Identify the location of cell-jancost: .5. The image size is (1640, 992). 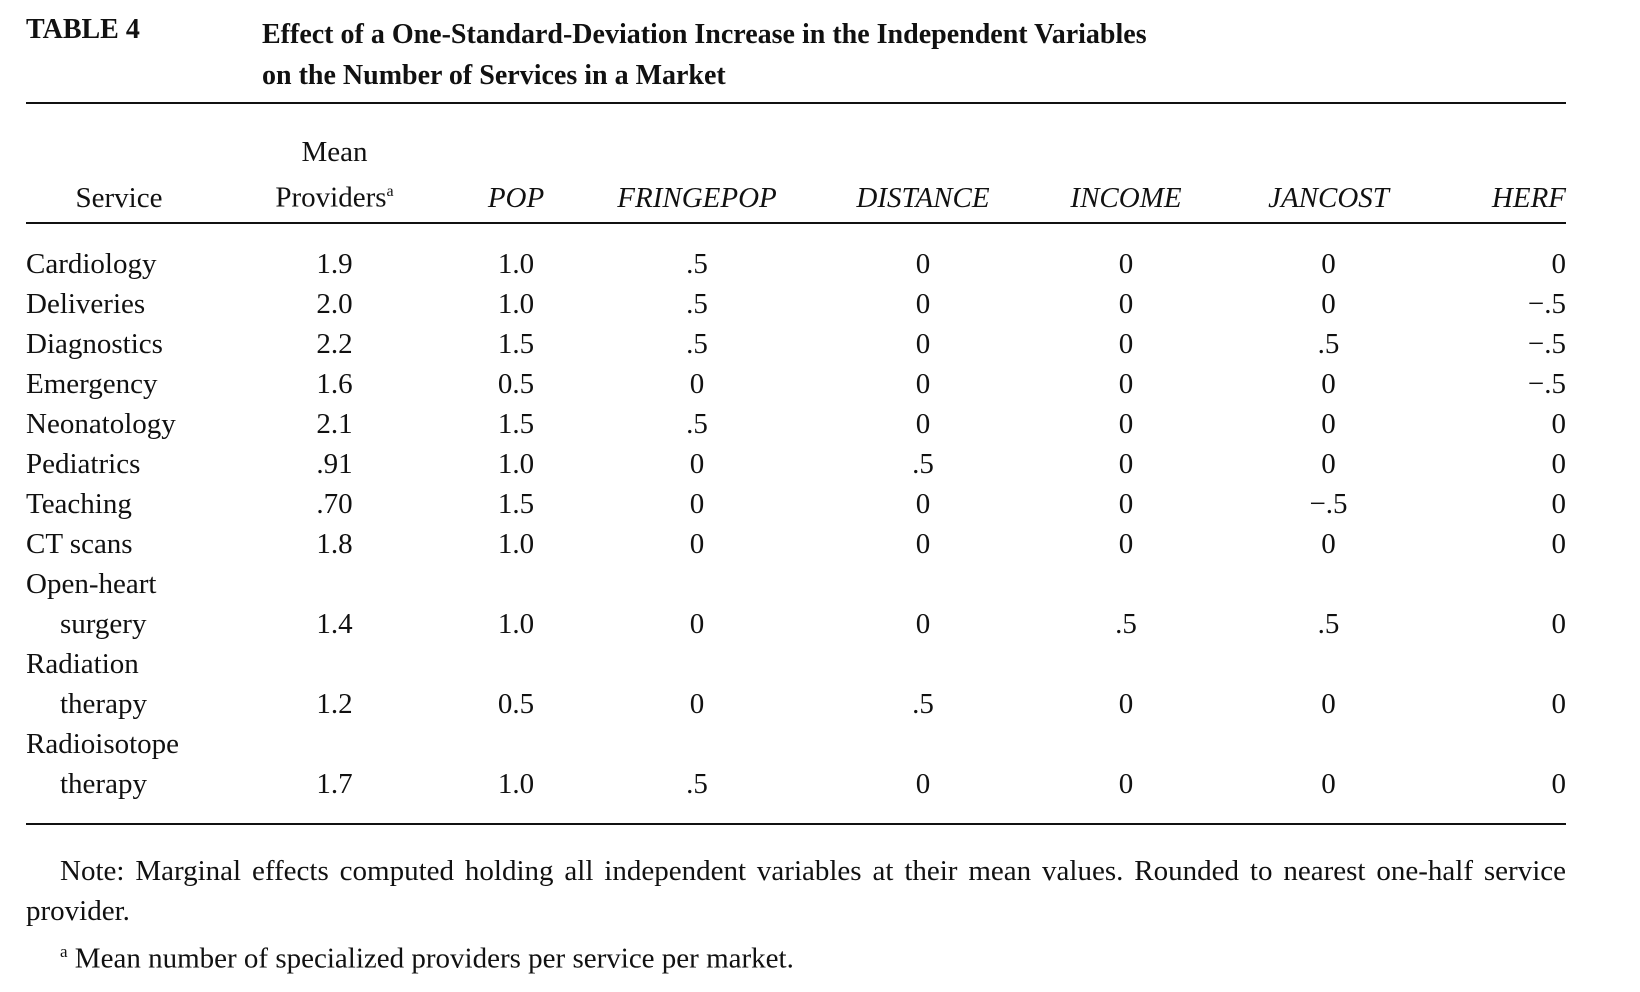
(1328, 344).